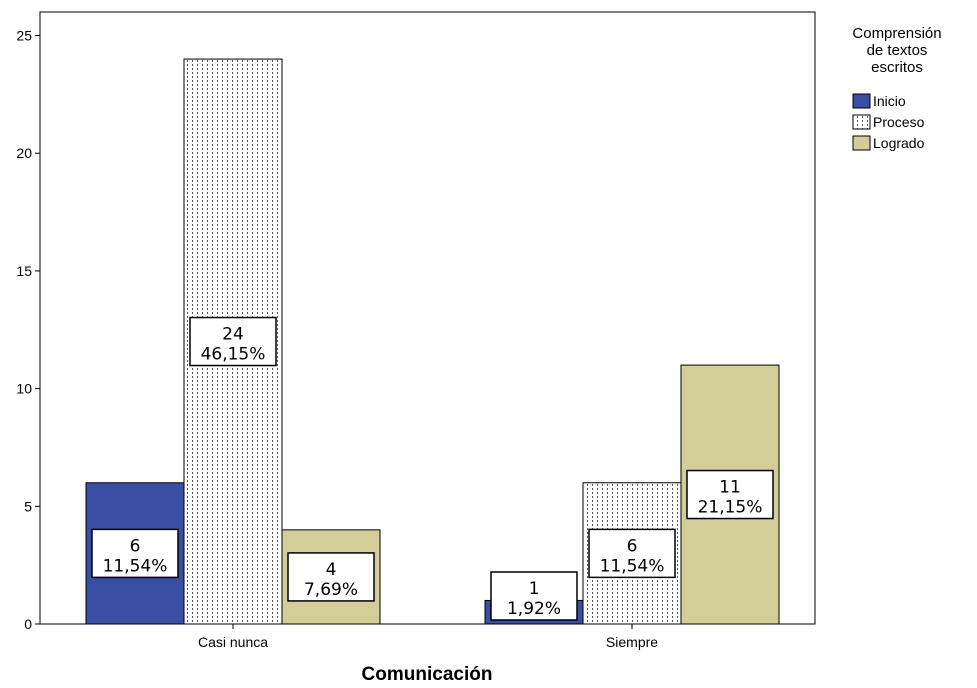 This screenshot has height=688, width=977. What do you see at coordinates (428, 637) in the screenshot?
I see `x-axis: Casi nunca Siempre` at bounding box center [428, 637].